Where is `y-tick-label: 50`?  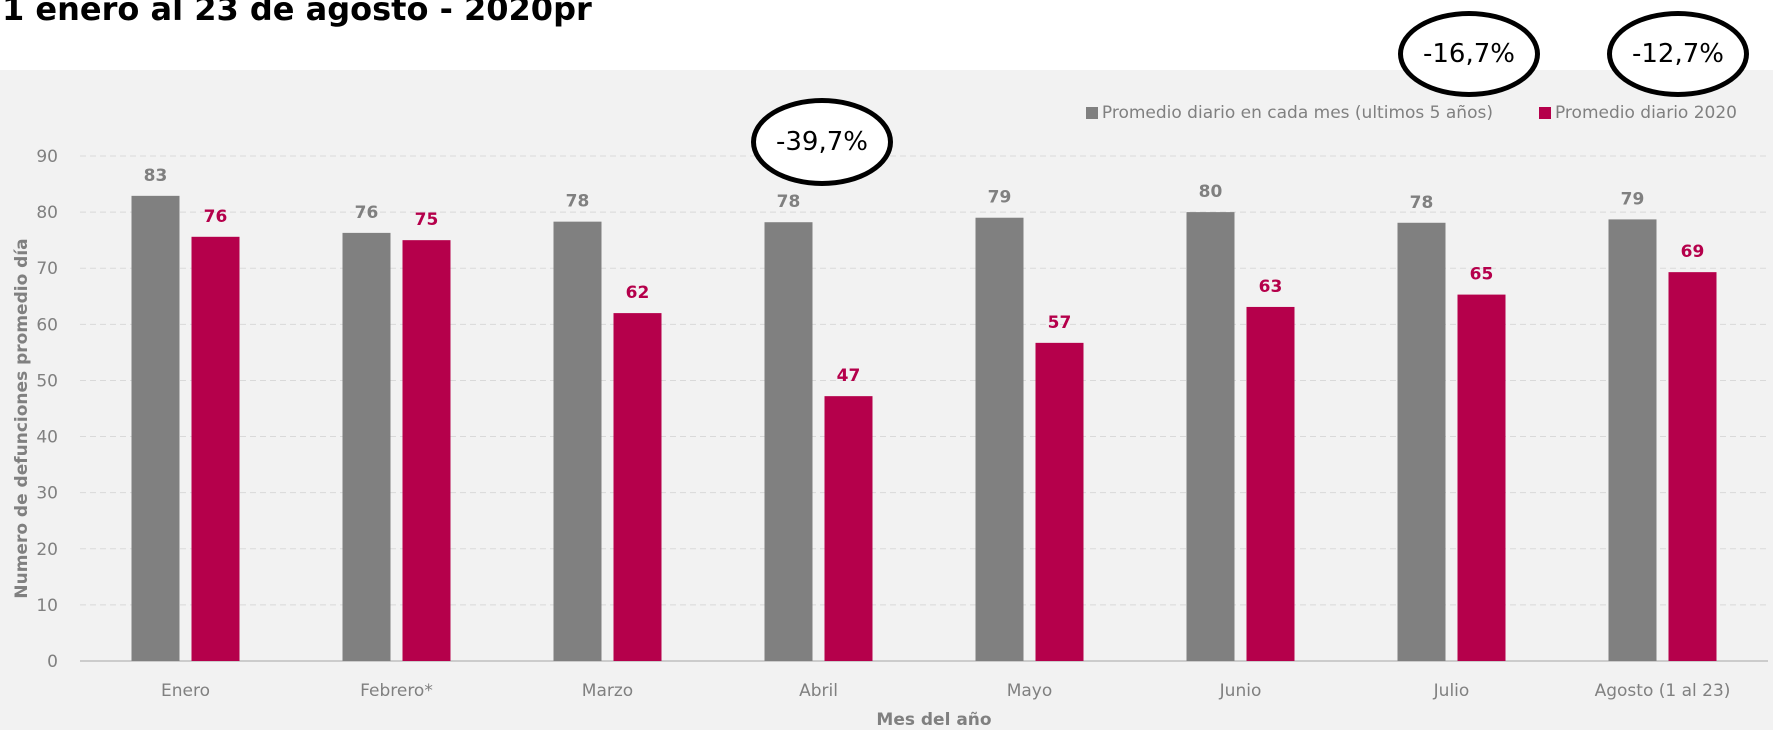
y-tick-label: 50 is located at coordinates (47, 381).